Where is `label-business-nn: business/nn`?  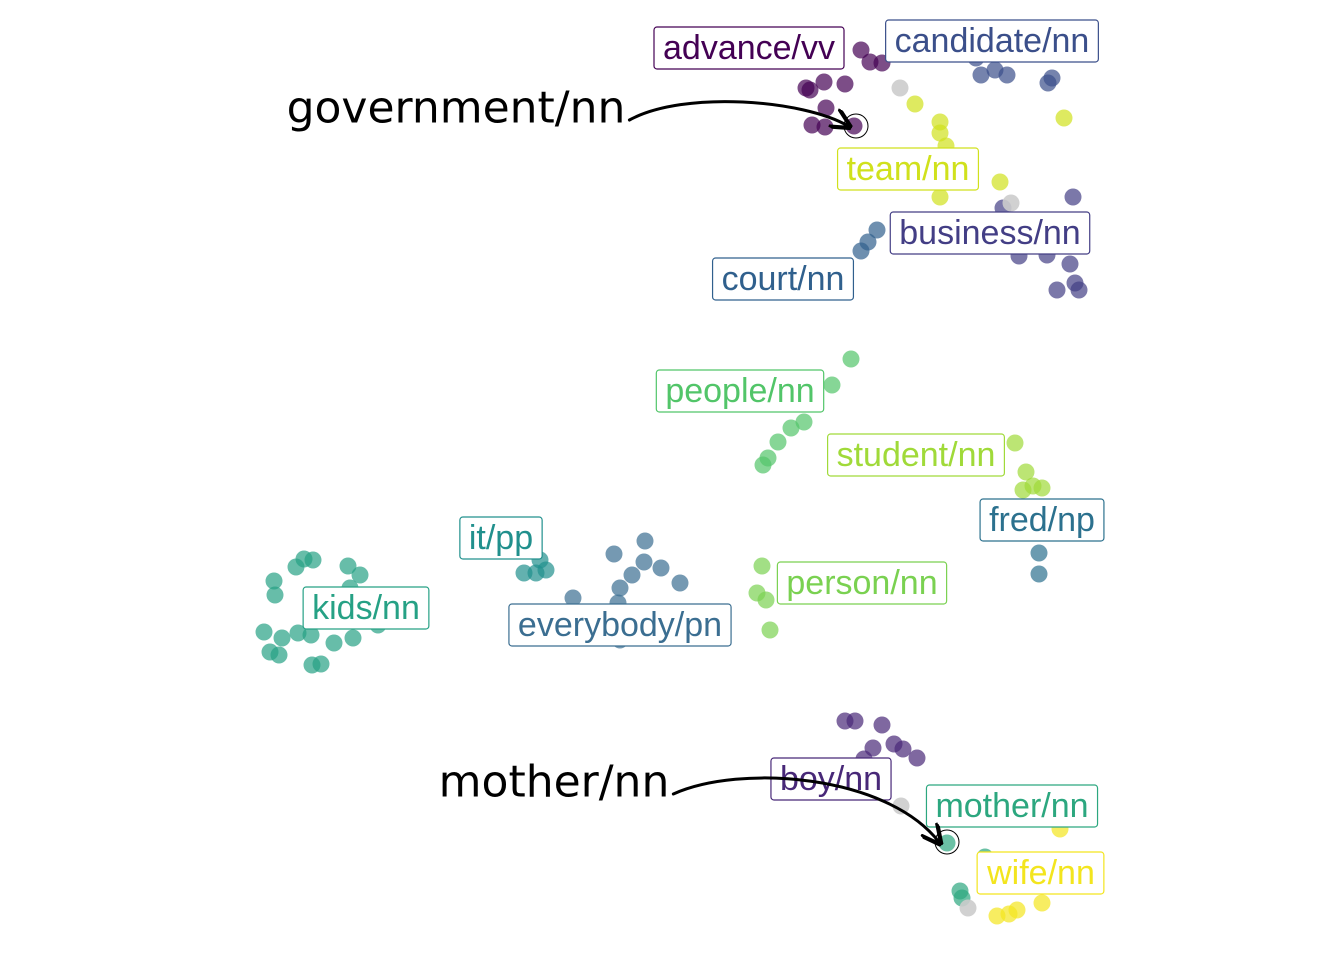
label-business-nn: business/nn is located at coordinates (990, 233).